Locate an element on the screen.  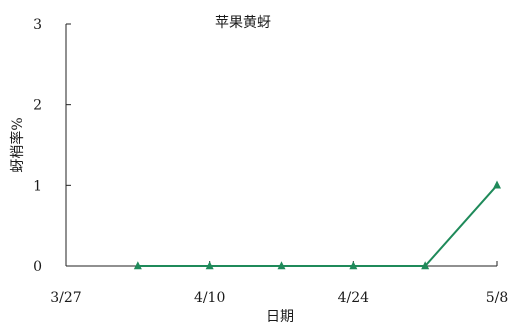
y-tick-label: 3 is located at coordinates (37, 25).